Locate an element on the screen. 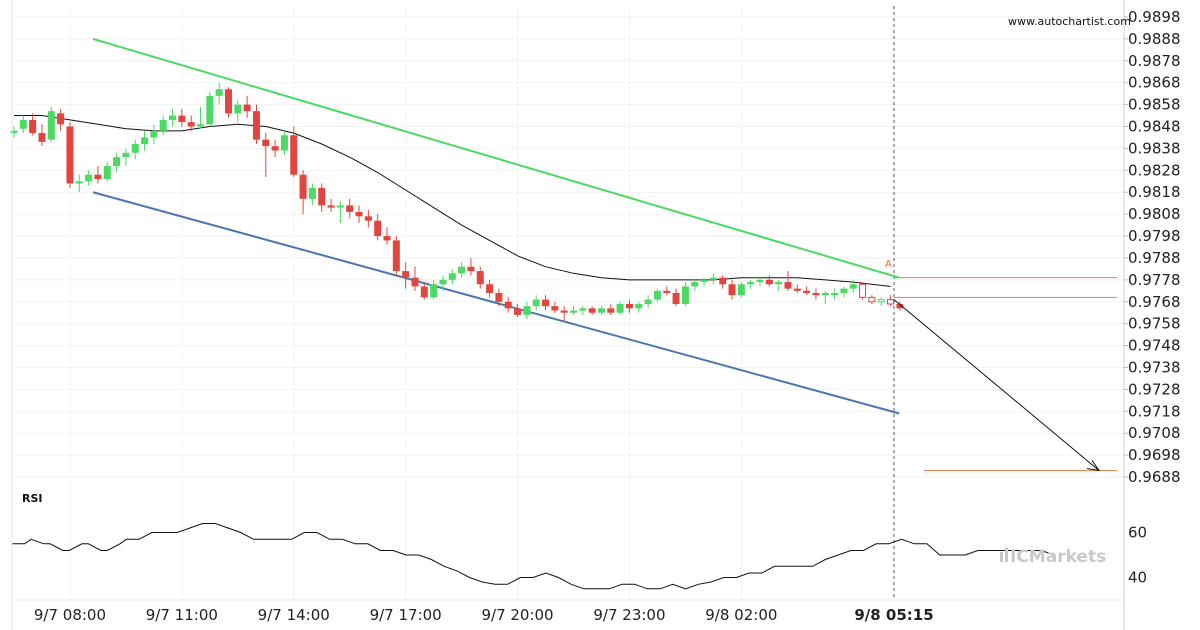 This screenshot has width=1200, height=630. rsi-tick-label: 40 is located at coordinates (1137, 578).